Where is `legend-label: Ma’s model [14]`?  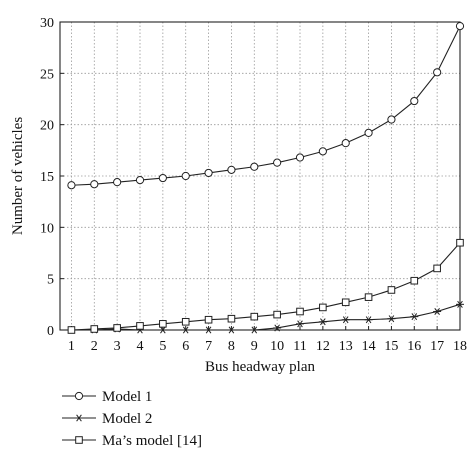 legend-label: Ma’s model [14] is located at coordinates (152, 441).